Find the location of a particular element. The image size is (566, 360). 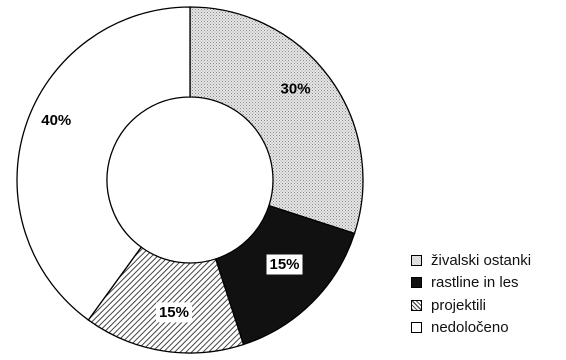

legend-swatch-hatch is located at coordinates (416, 305).